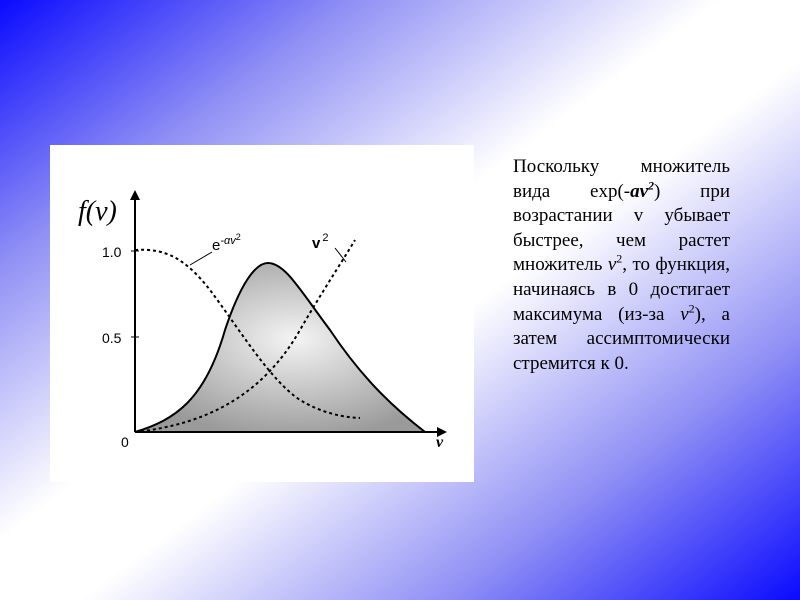 This screenshot has width=800, height=600. Describe the element at coordinates (97, 211) in the screenshot. I see `y-axis-label: f(v)` at that location.